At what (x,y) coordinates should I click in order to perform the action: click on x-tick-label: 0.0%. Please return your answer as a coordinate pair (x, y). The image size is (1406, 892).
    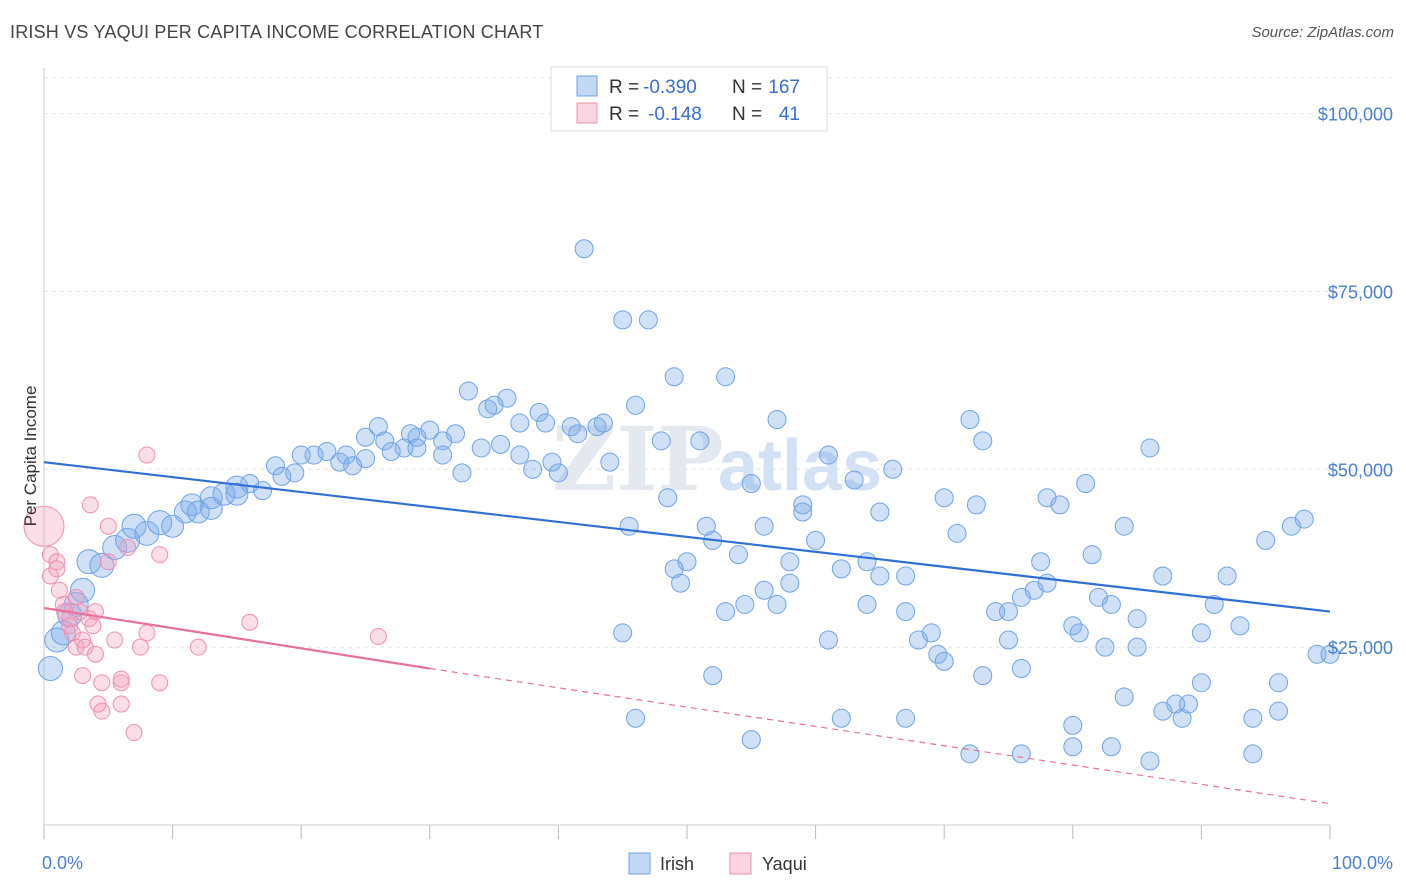
    Looking at the image, I should click on (62, 863).